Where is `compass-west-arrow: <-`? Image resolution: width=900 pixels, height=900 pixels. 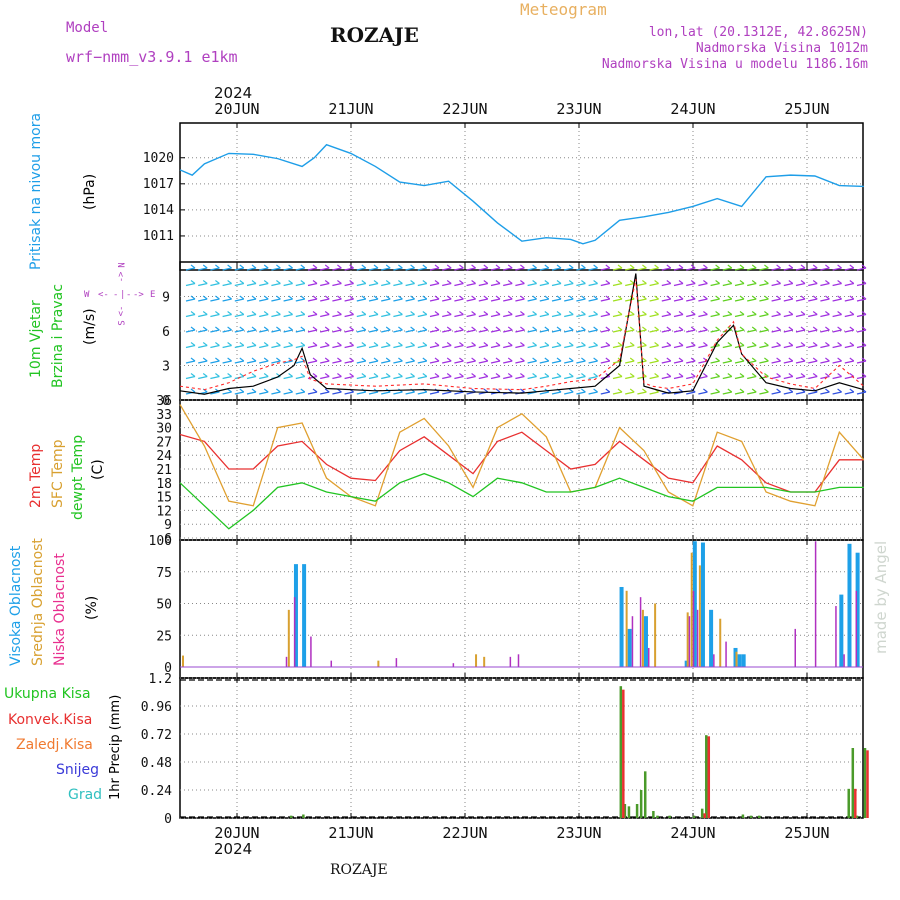
compass-west-arrow: <- is located at coordinates (103, 295).